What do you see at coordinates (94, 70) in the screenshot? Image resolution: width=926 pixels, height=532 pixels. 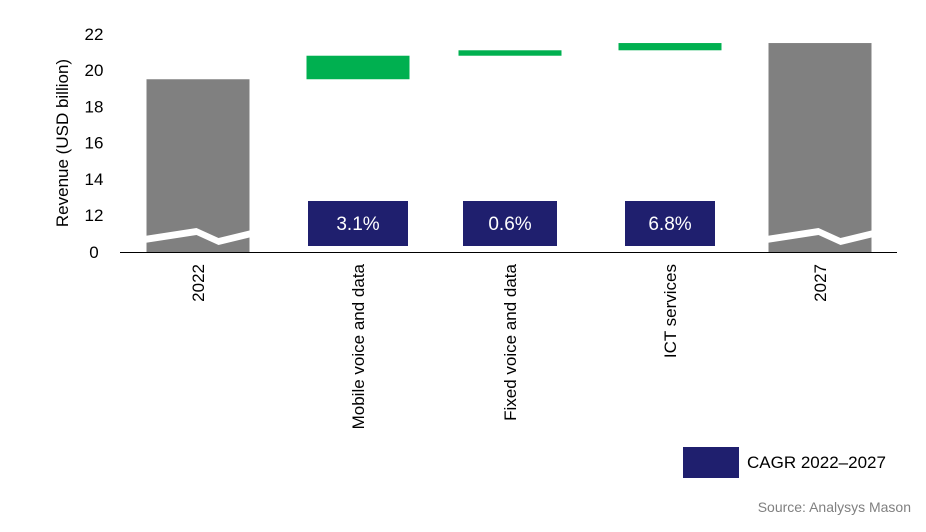 I see `y-tick-label: 20` at bounding box center [94, 70].